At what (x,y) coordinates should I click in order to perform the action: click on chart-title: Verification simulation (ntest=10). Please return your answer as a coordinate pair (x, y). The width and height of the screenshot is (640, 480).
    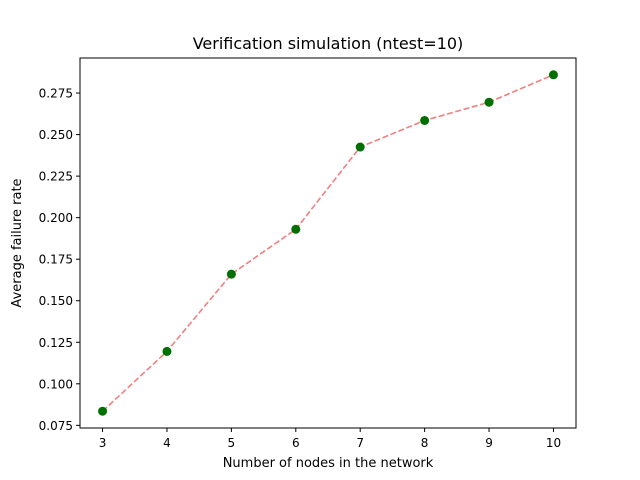
    Looking at the image, I should click on (328, 43).